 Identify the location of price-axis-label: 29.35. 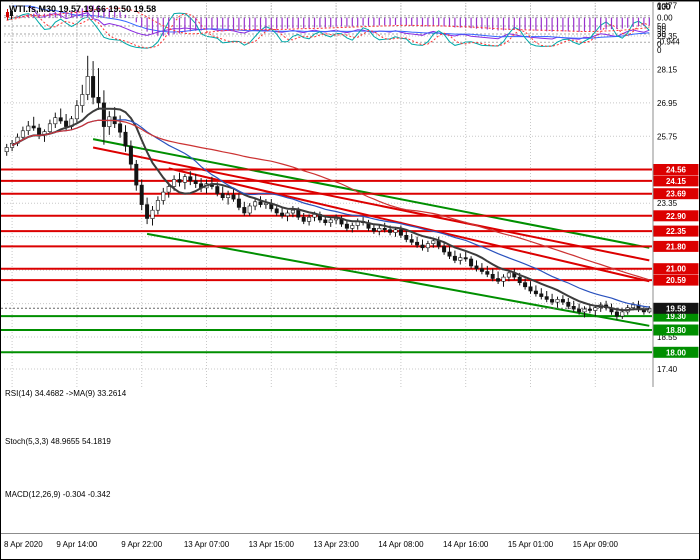
(667, 36).